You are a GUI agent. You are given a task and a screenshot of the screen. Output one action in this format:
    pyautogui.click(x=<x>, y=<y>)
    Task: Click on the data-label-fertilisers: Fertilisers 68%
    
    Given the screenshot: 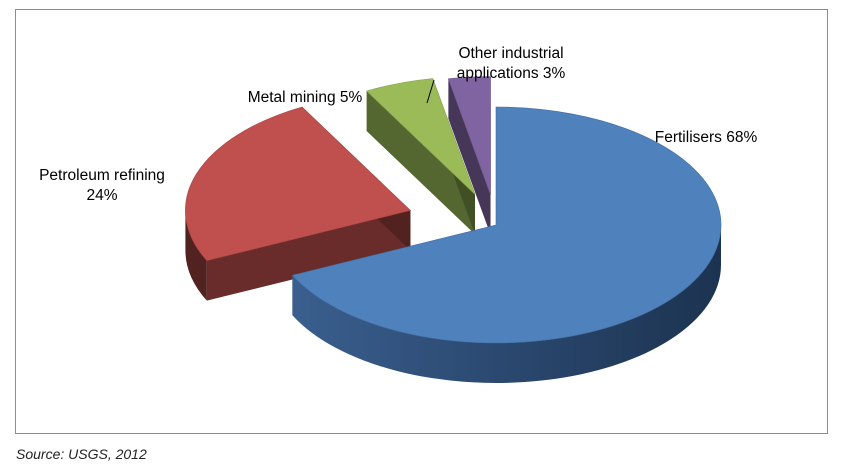 What is the action you would take?
    pyautogui.click(x=706, y=137)
    